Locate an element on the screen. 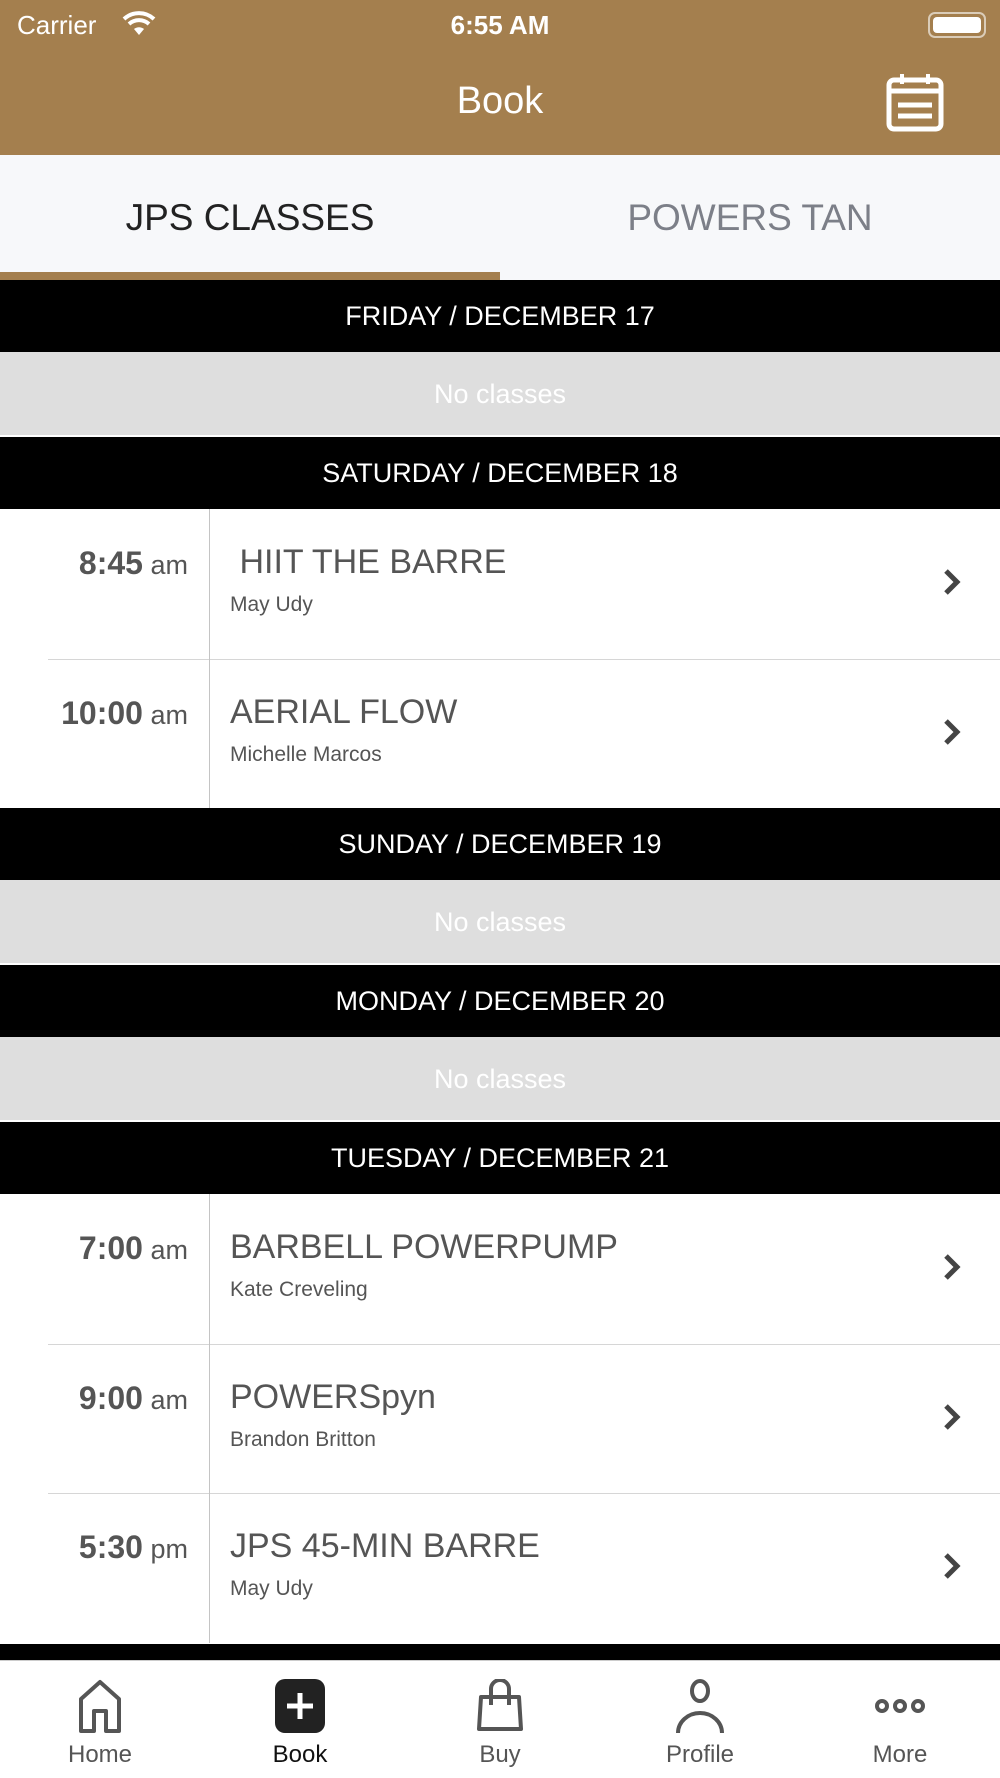  tabbar-buy: Buy is located at coordinates (500, 1719).